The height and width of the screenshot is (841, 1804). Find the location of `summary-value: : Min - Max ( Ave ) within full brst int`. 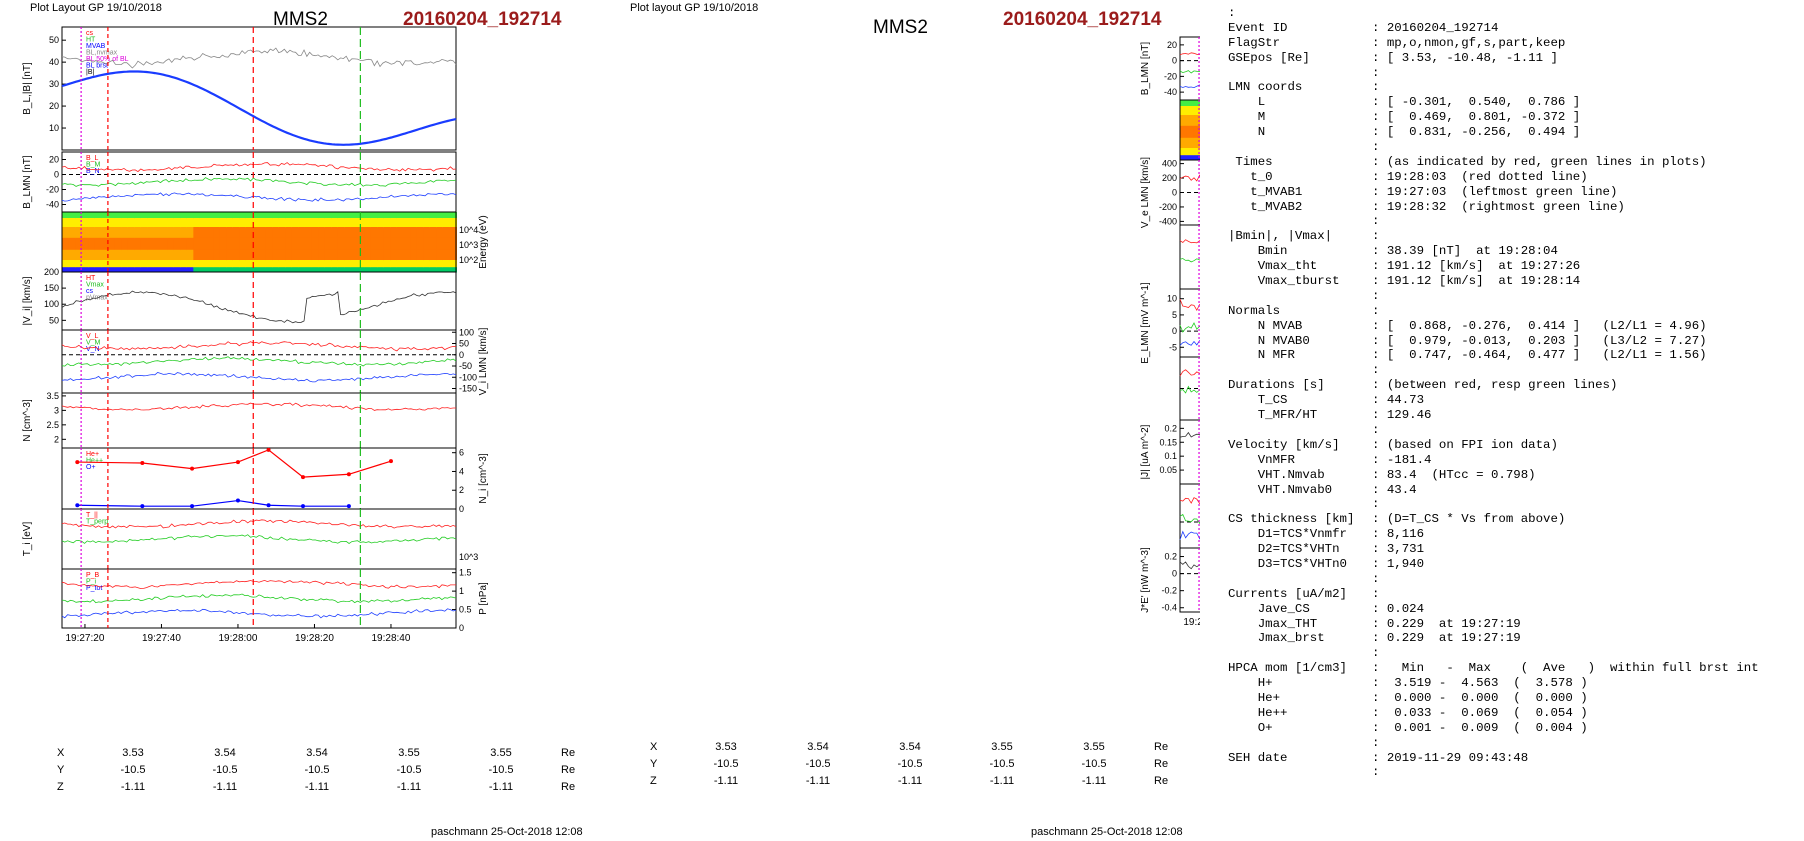

summary-value: : Min - Max ( Ave ) within full brst int is located at coordinates (1565, 668).